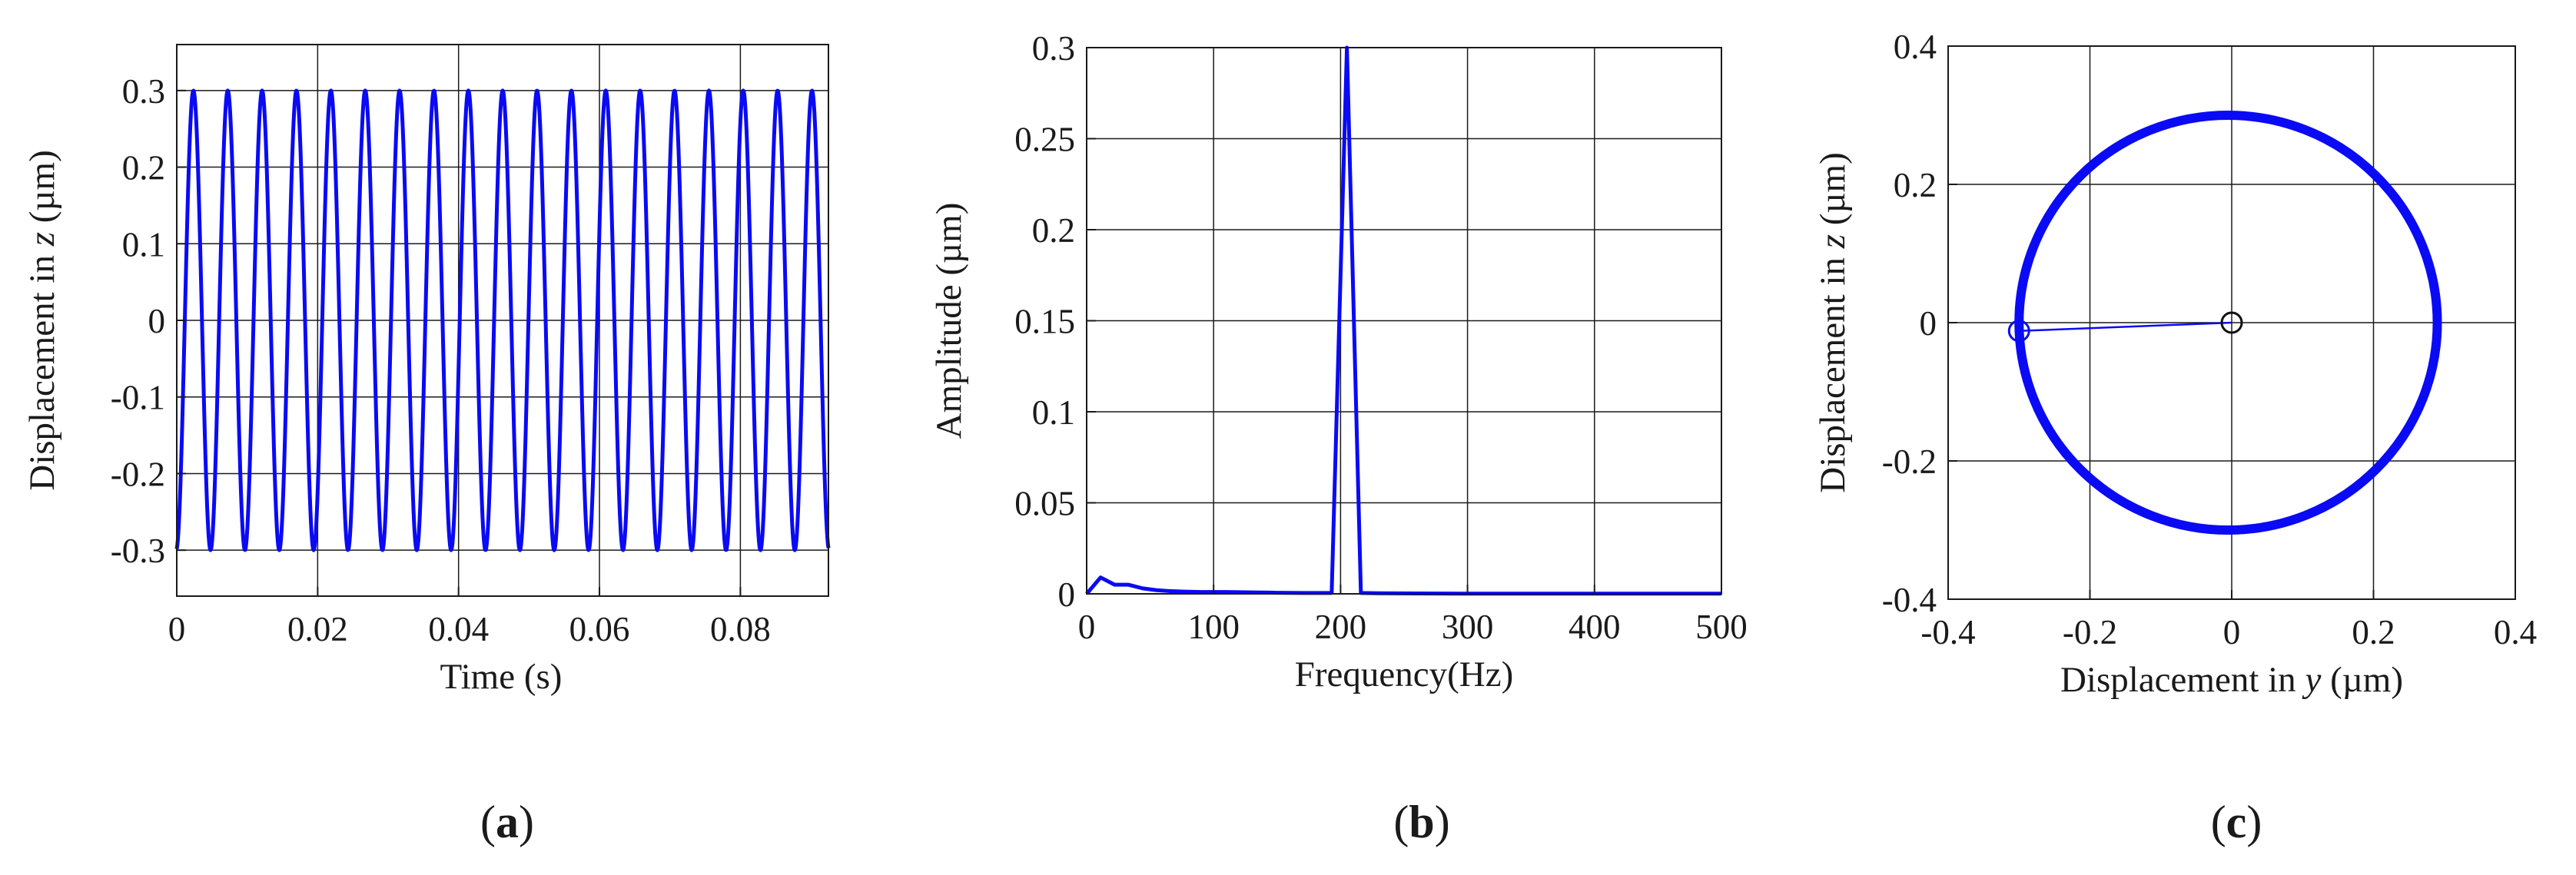  What do you see at coordinates (599, 629) in the screenshot?
I see `x-tick-label: 0.06` at bounding box center [599, 629].